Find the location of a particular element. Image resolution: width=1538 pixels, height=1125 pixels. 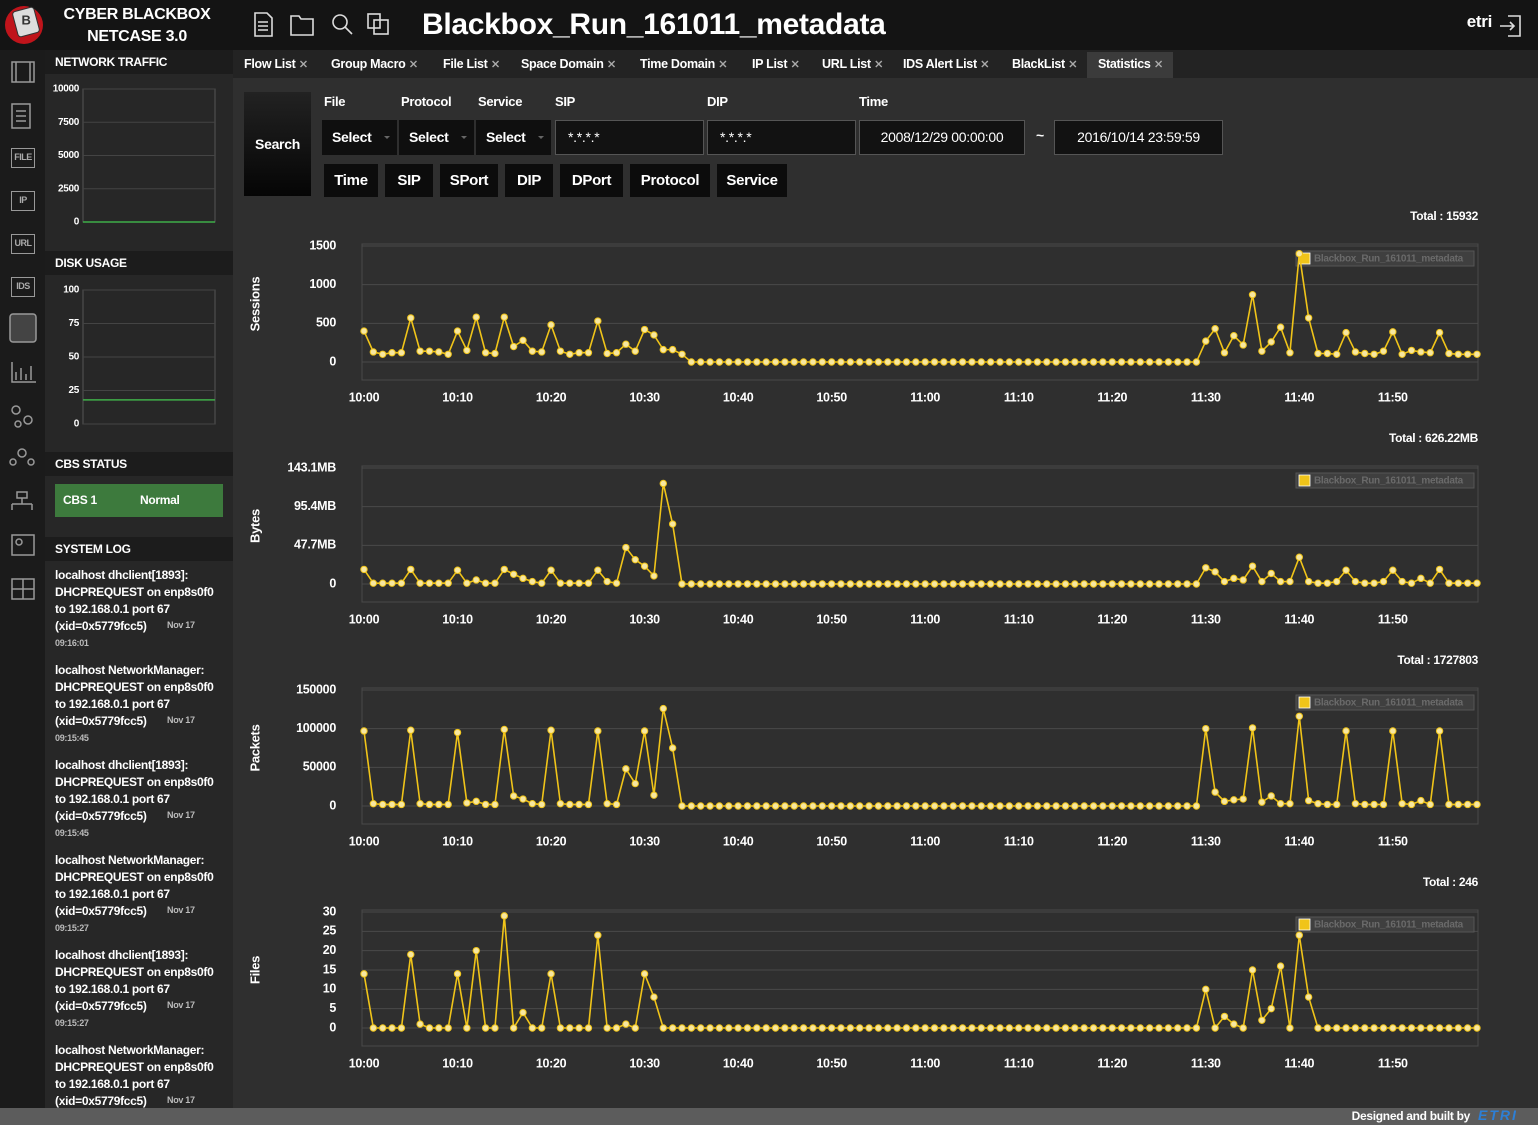

group-button: Time is located at coordinates (351, 180).